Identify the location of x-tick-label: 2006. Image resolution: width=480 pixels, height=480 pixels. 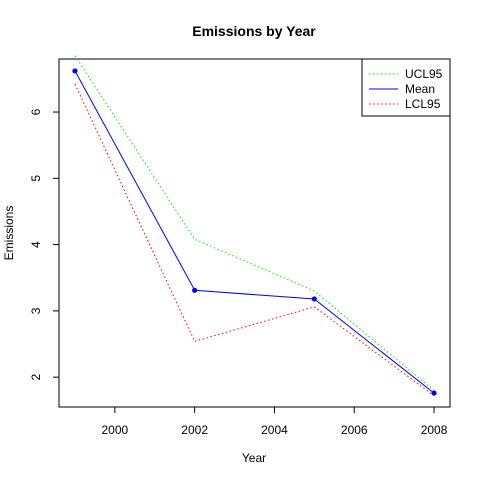
(354, 430).